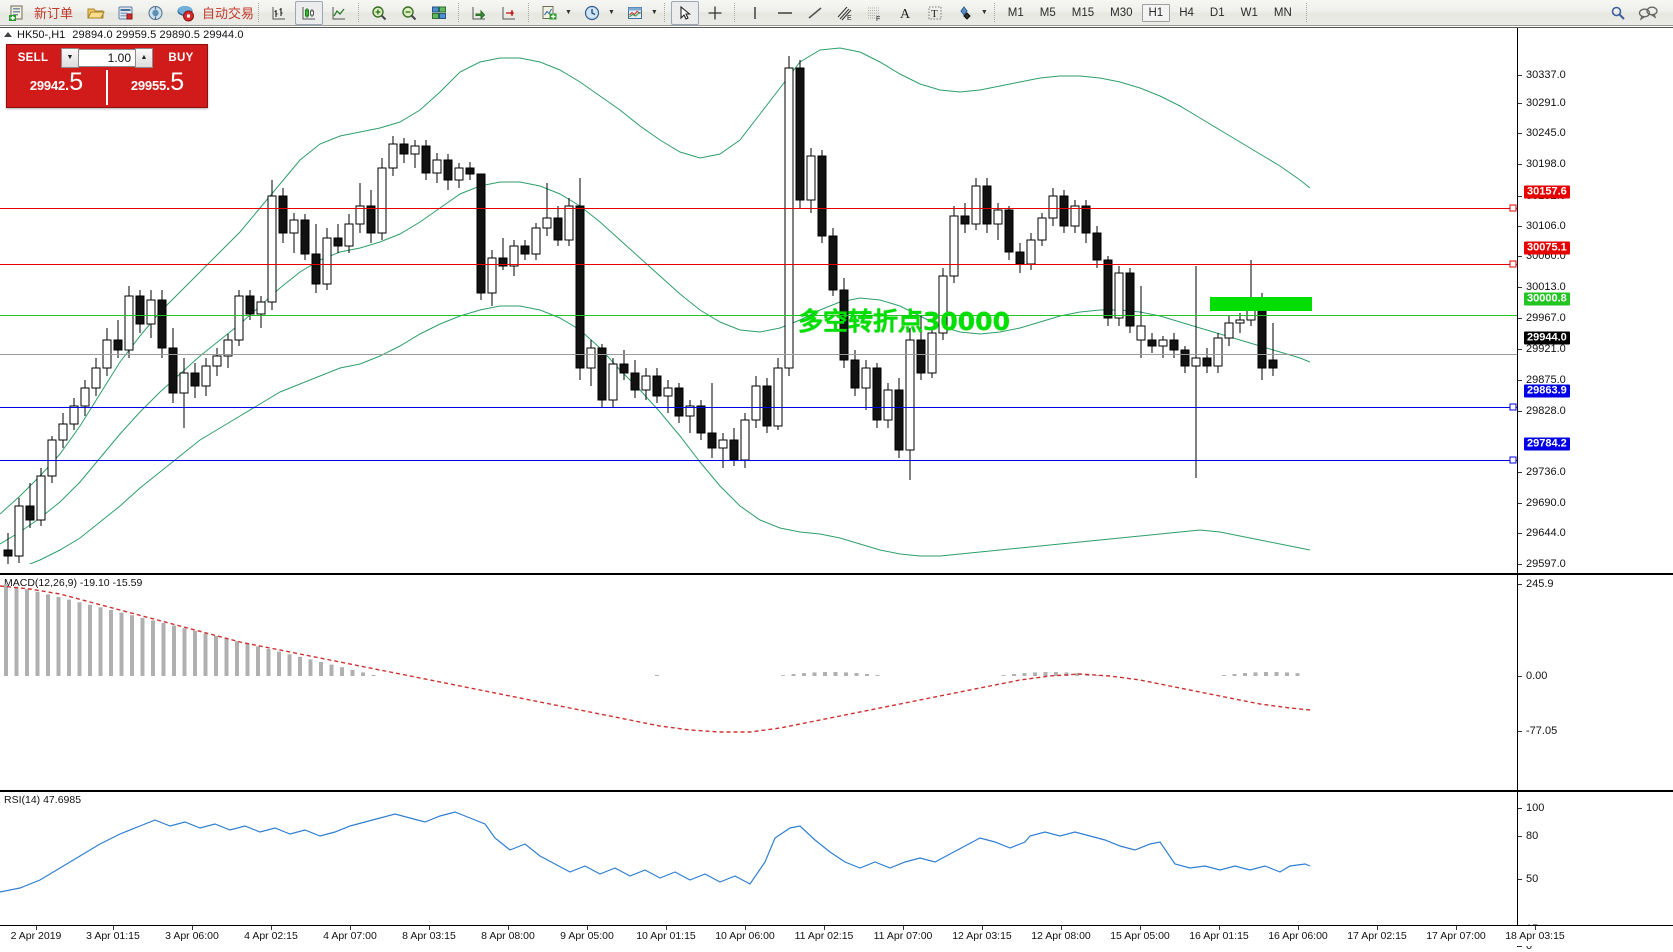  Describe the element at coordinates (181, 57) in the screenshot. I see `buy-button: BUY` at that location.